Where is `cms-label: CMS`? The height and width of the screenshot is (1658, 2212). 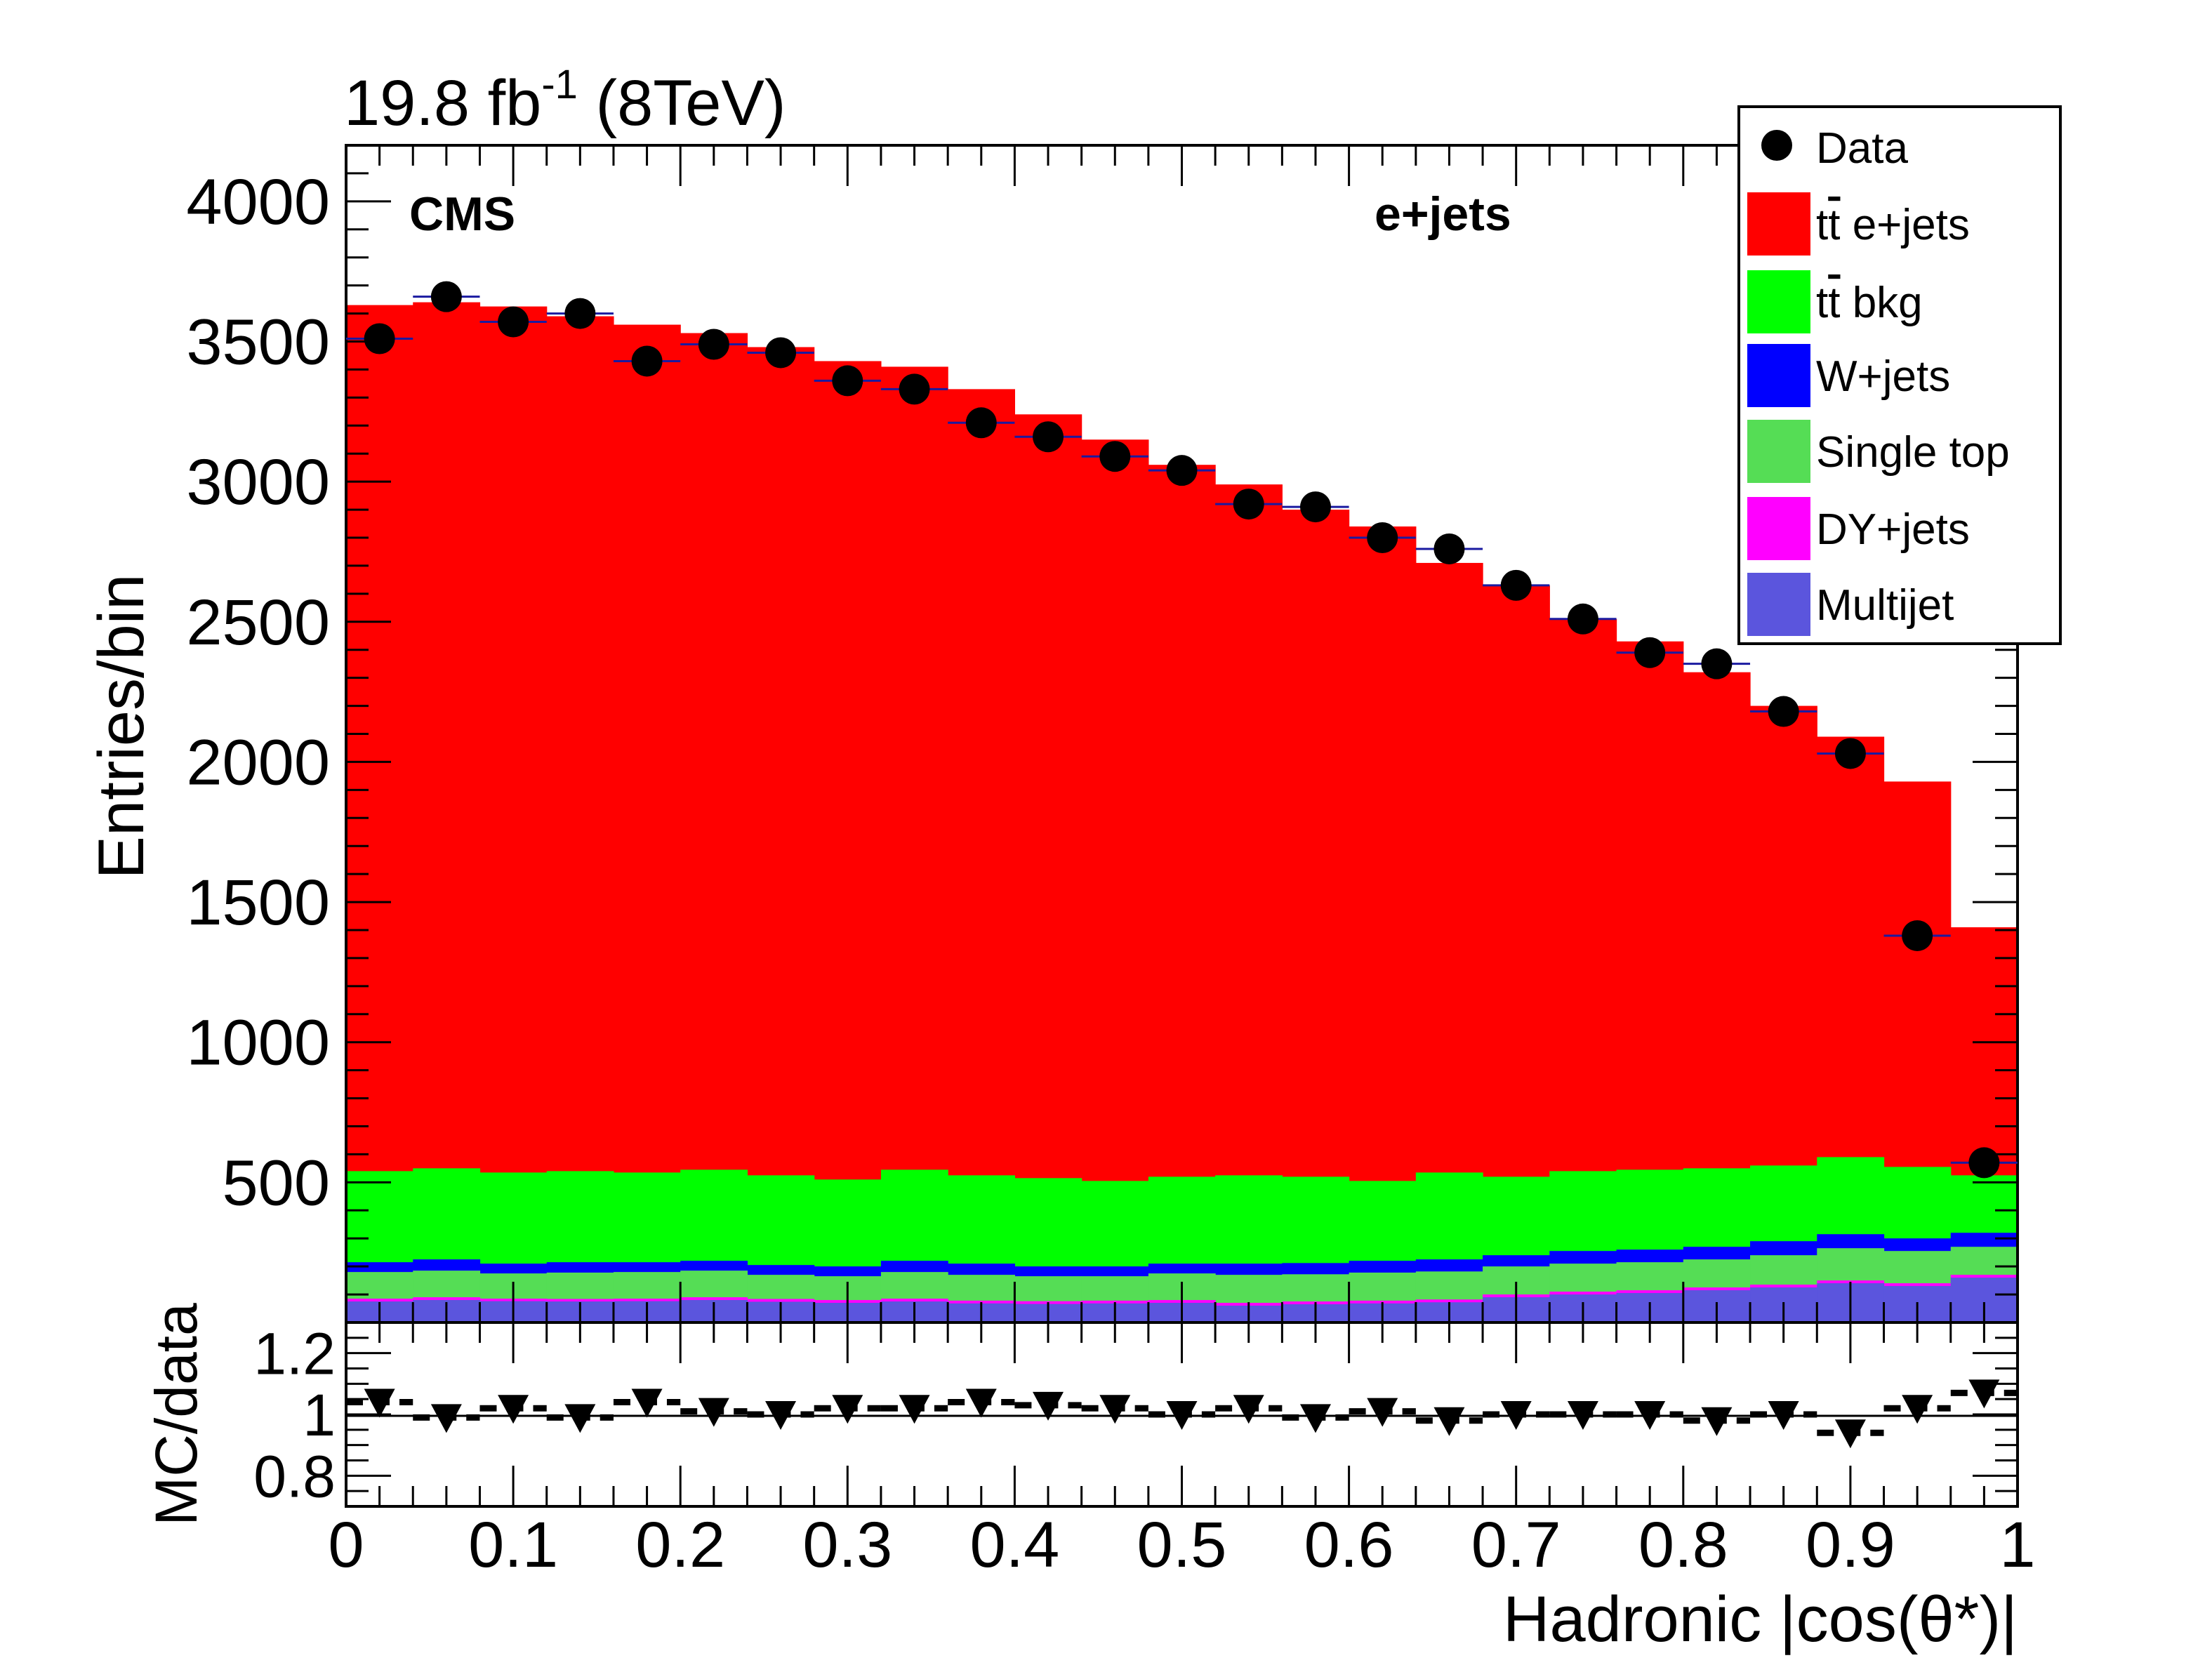 cms-label: CMS is located at coordinates (462, 214).